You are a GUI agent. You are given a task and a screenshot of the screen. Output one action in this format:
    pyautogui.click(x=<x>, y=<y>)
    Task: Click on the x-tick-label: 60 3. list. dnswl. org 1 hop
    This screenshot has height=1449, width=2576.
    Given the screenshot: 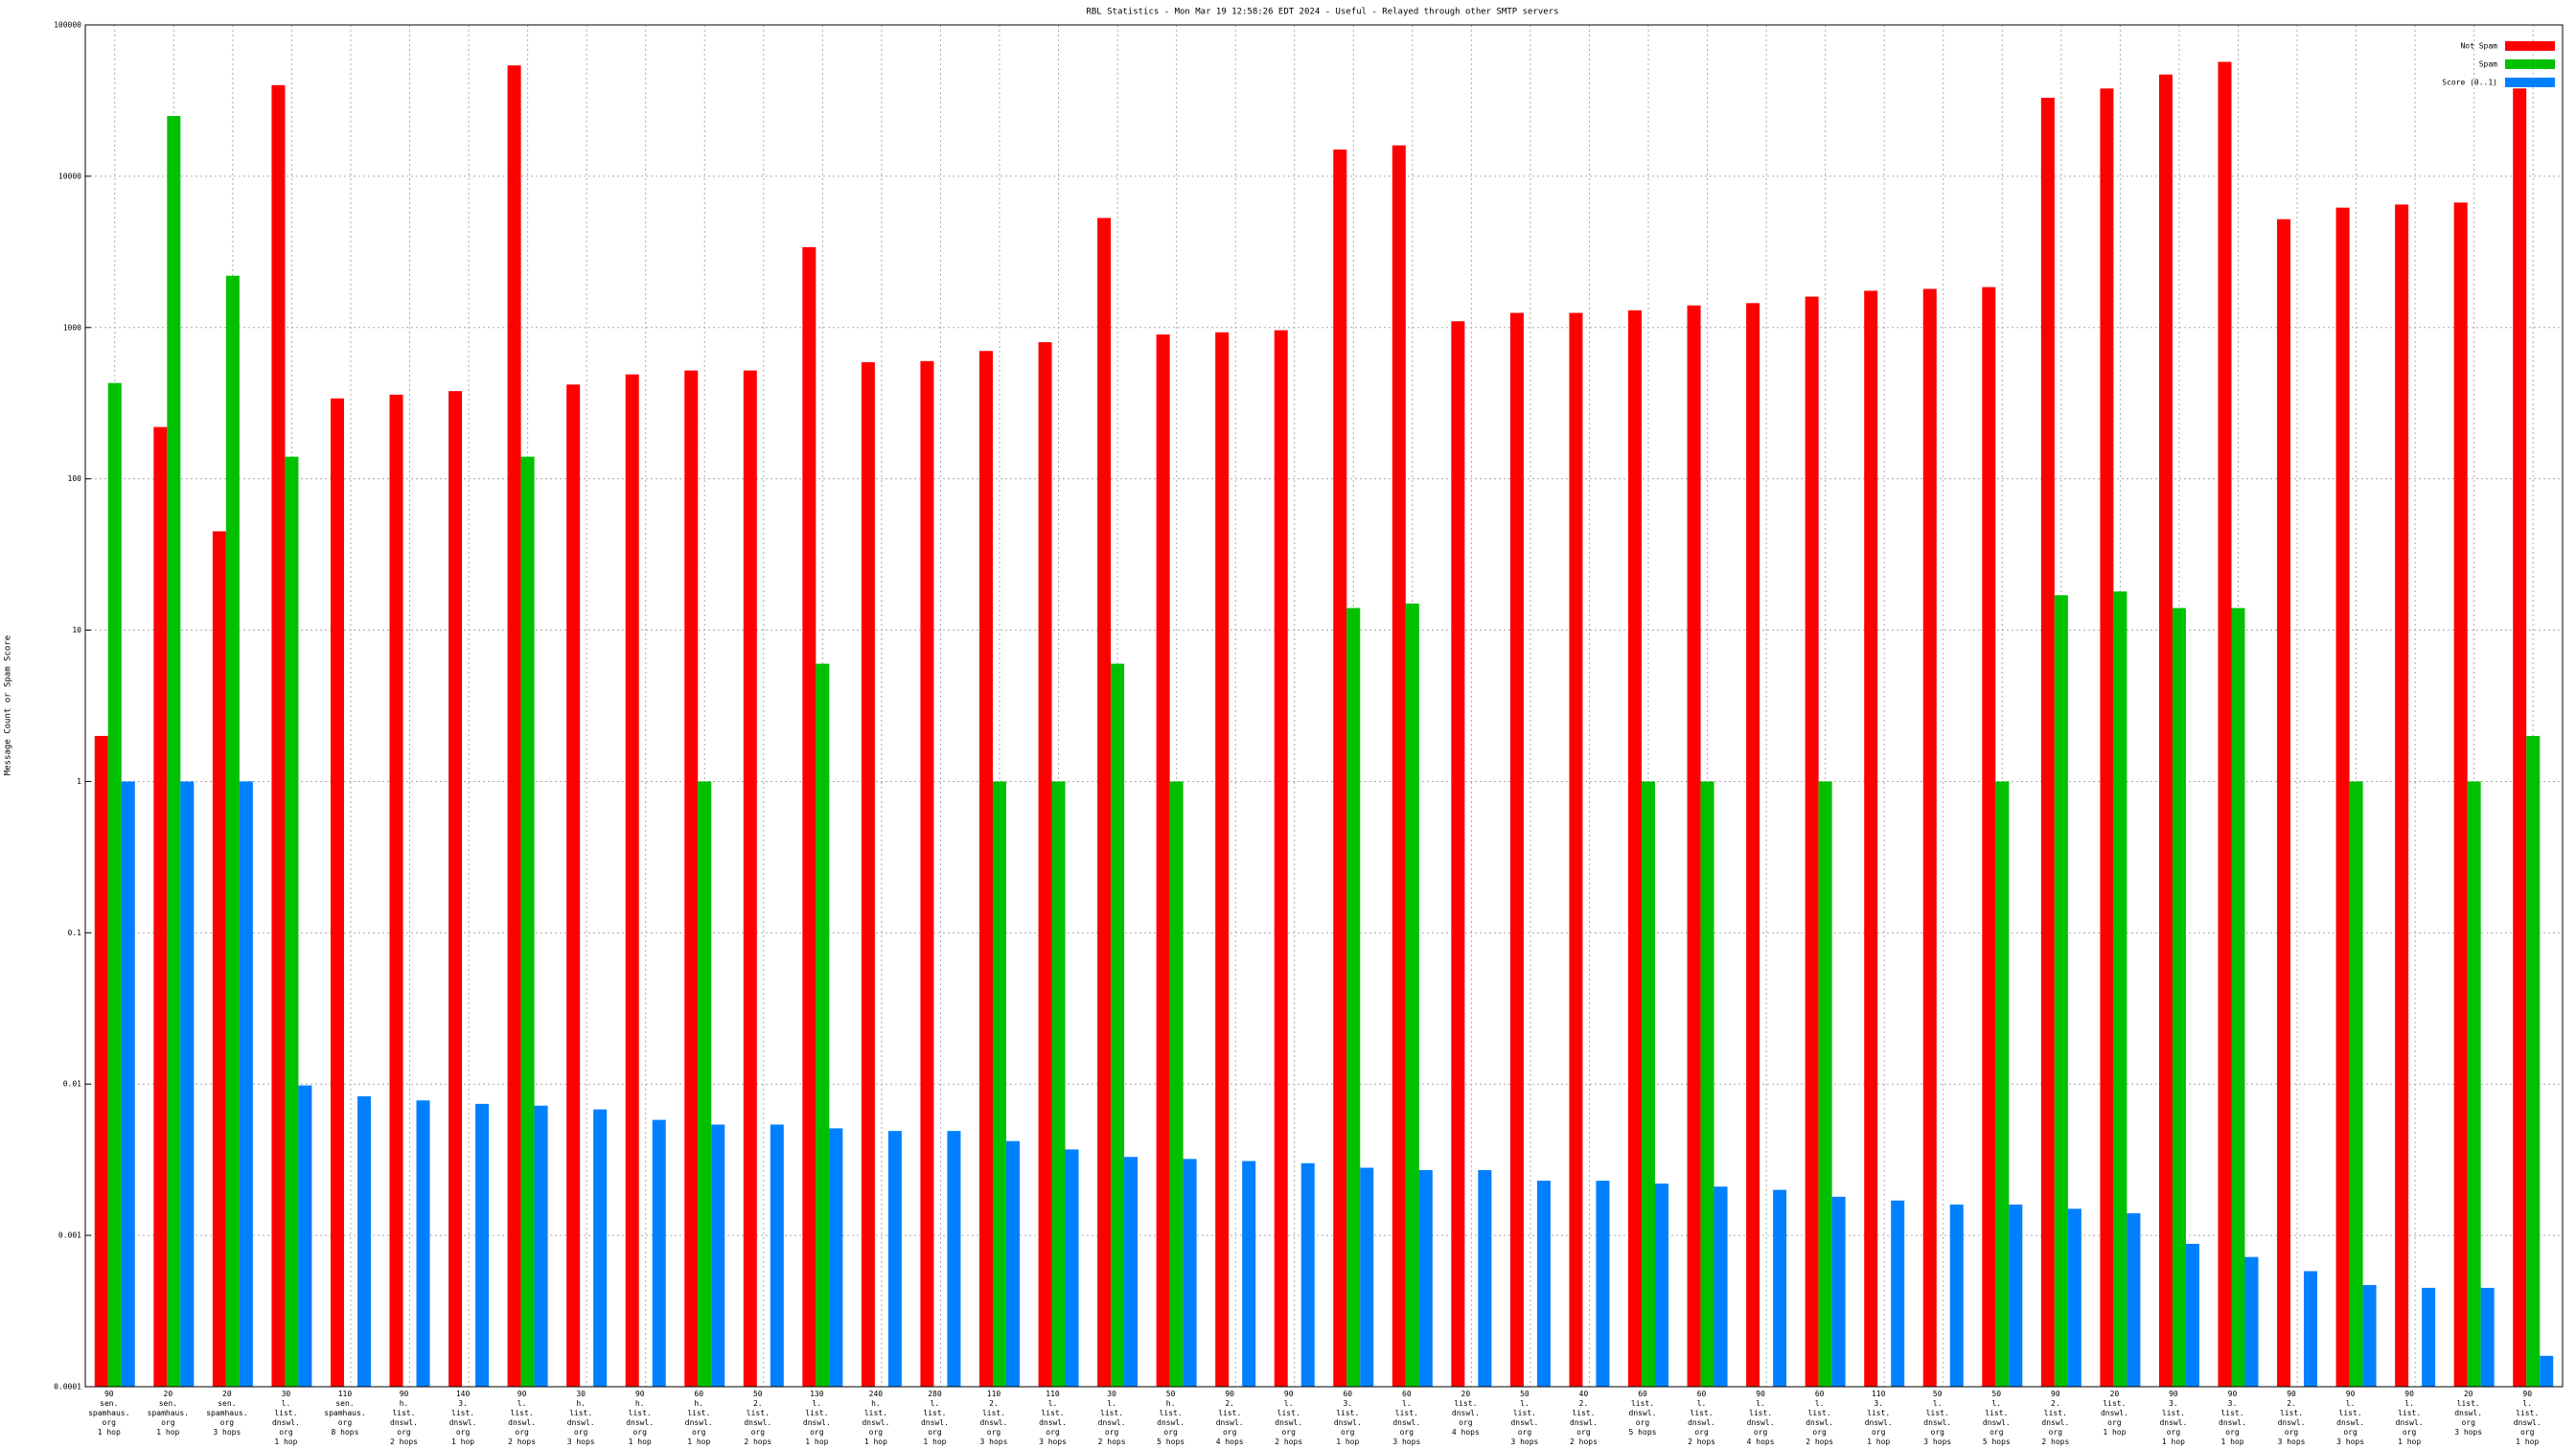 What is the action you would take?
    pyautogui.click(x=1348, y=1418)
    